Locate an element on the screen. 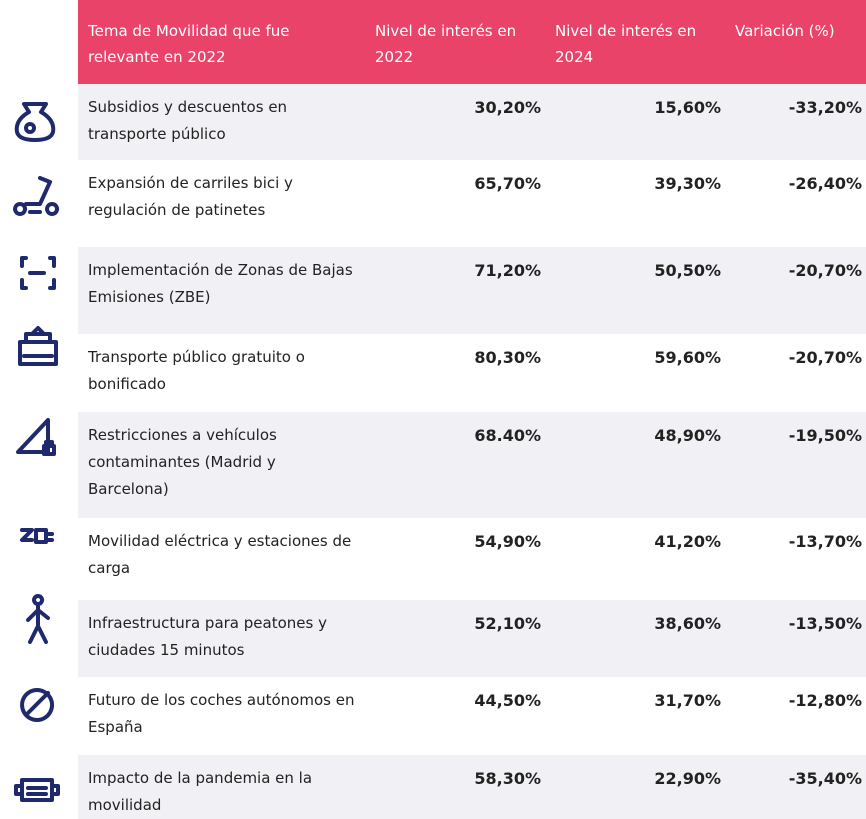 The height and width of the screenshot is (819, 866). icon-mask is located at coordinates (37, 790).